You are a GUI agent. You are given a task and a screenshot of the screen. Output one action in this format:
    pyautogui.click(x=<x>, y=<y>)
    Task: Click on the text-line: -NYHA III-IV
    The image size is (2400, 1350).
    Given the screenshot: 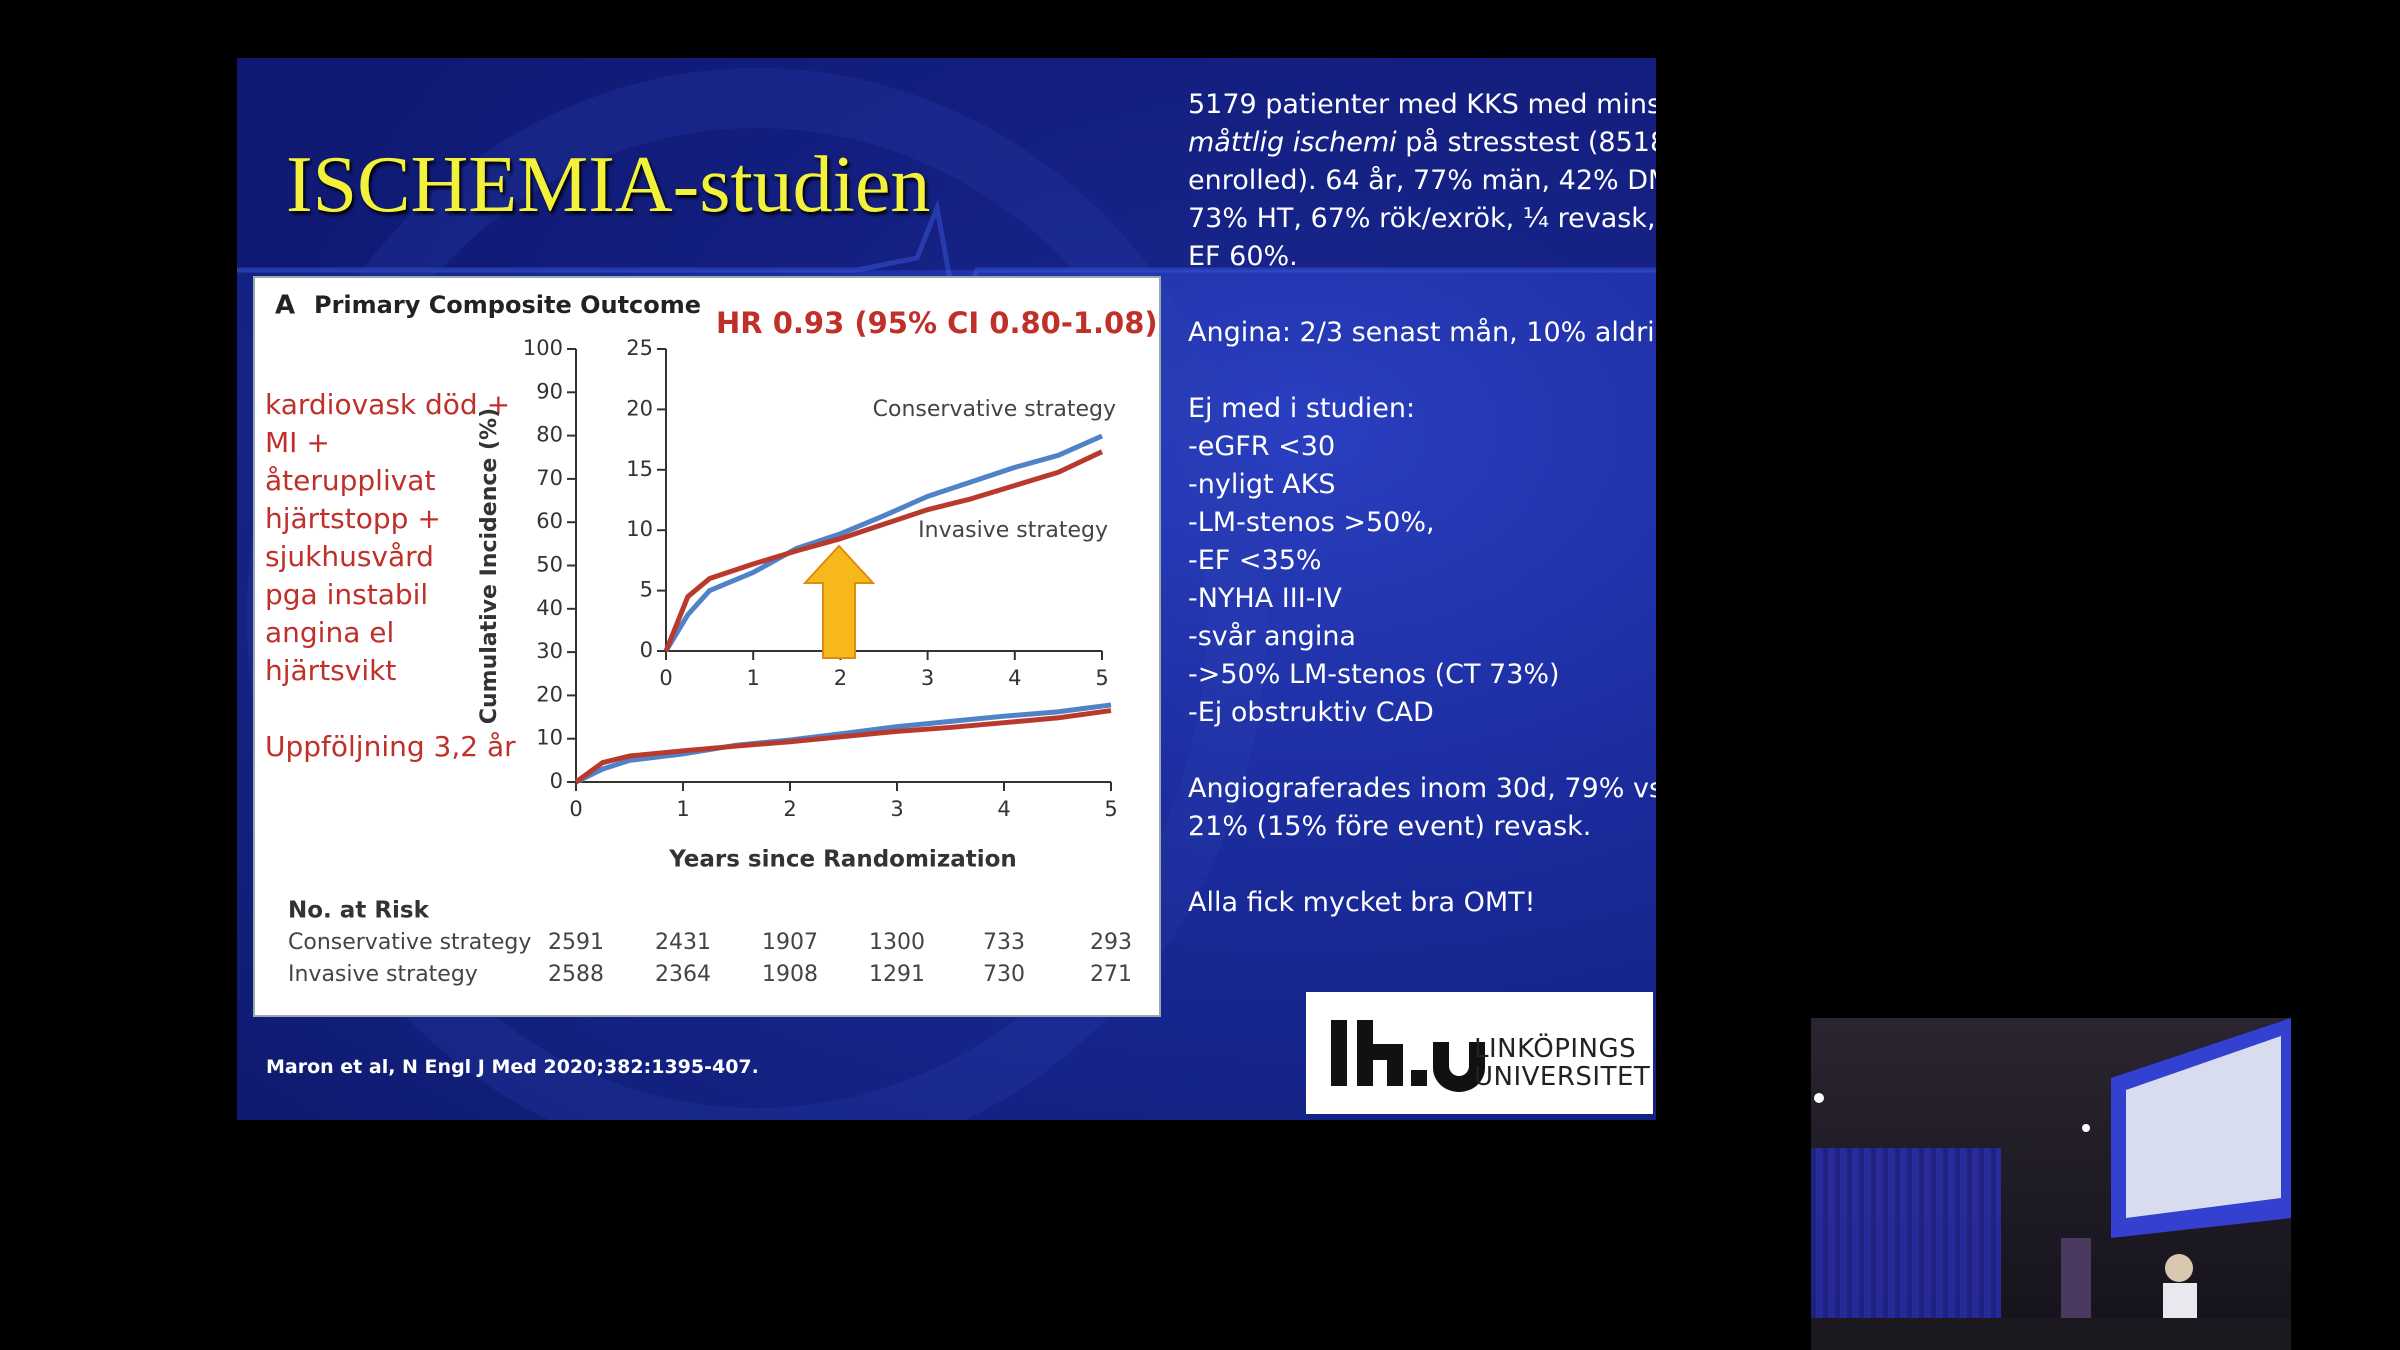 What is the action you would take?
    pyautogui.click(x=1265, y=598)
    